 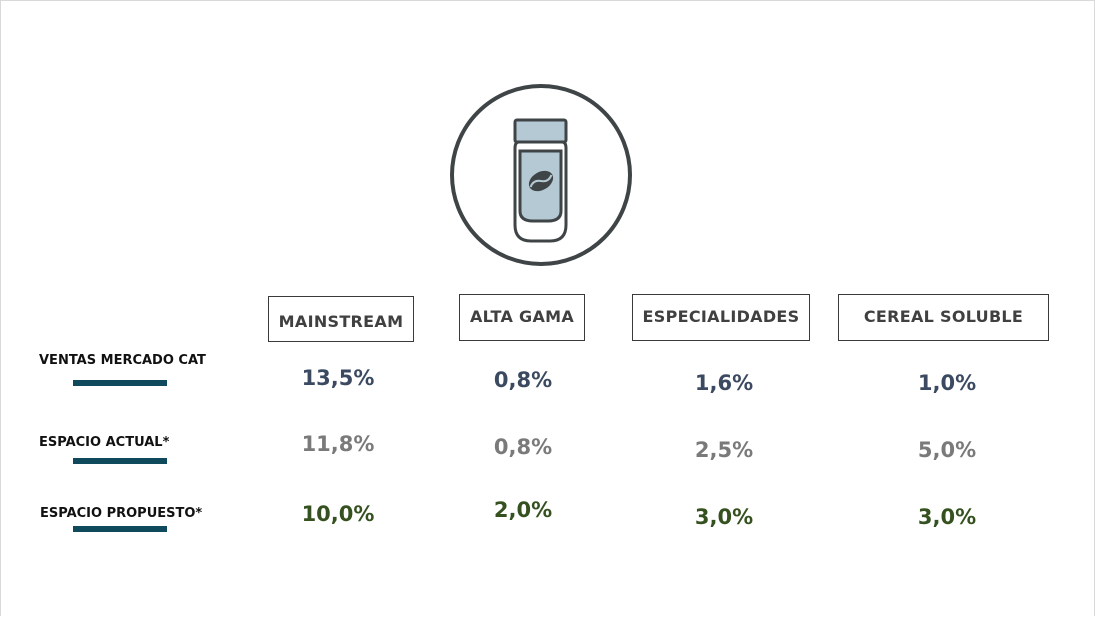 What do you see at coordinates (541, 176) in the screenshot?
I see `coffee-jar-icon` at bounding box center [541, 176].